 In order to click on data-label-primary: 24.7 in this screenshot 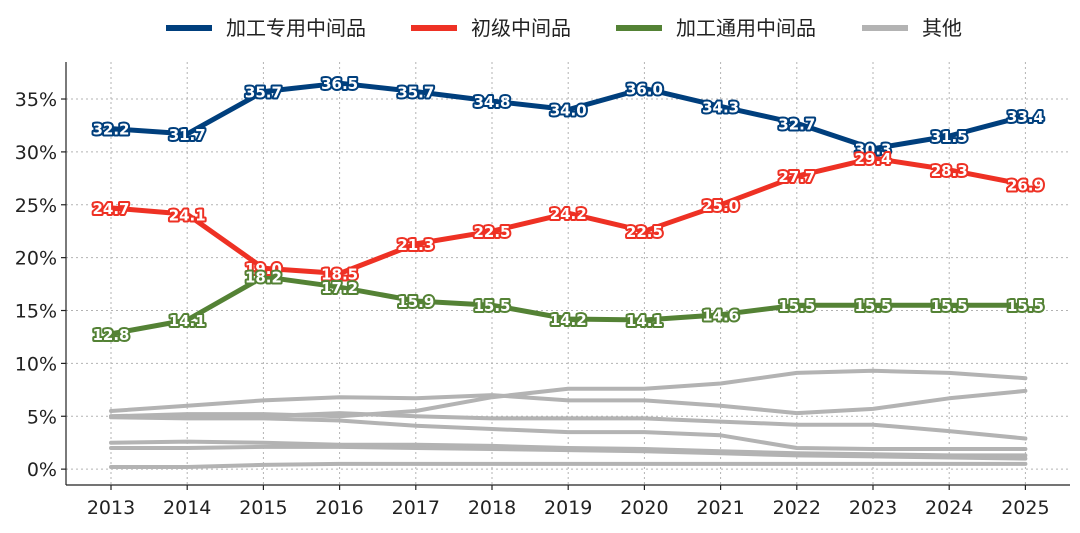, I will do `click(110, 209)`.